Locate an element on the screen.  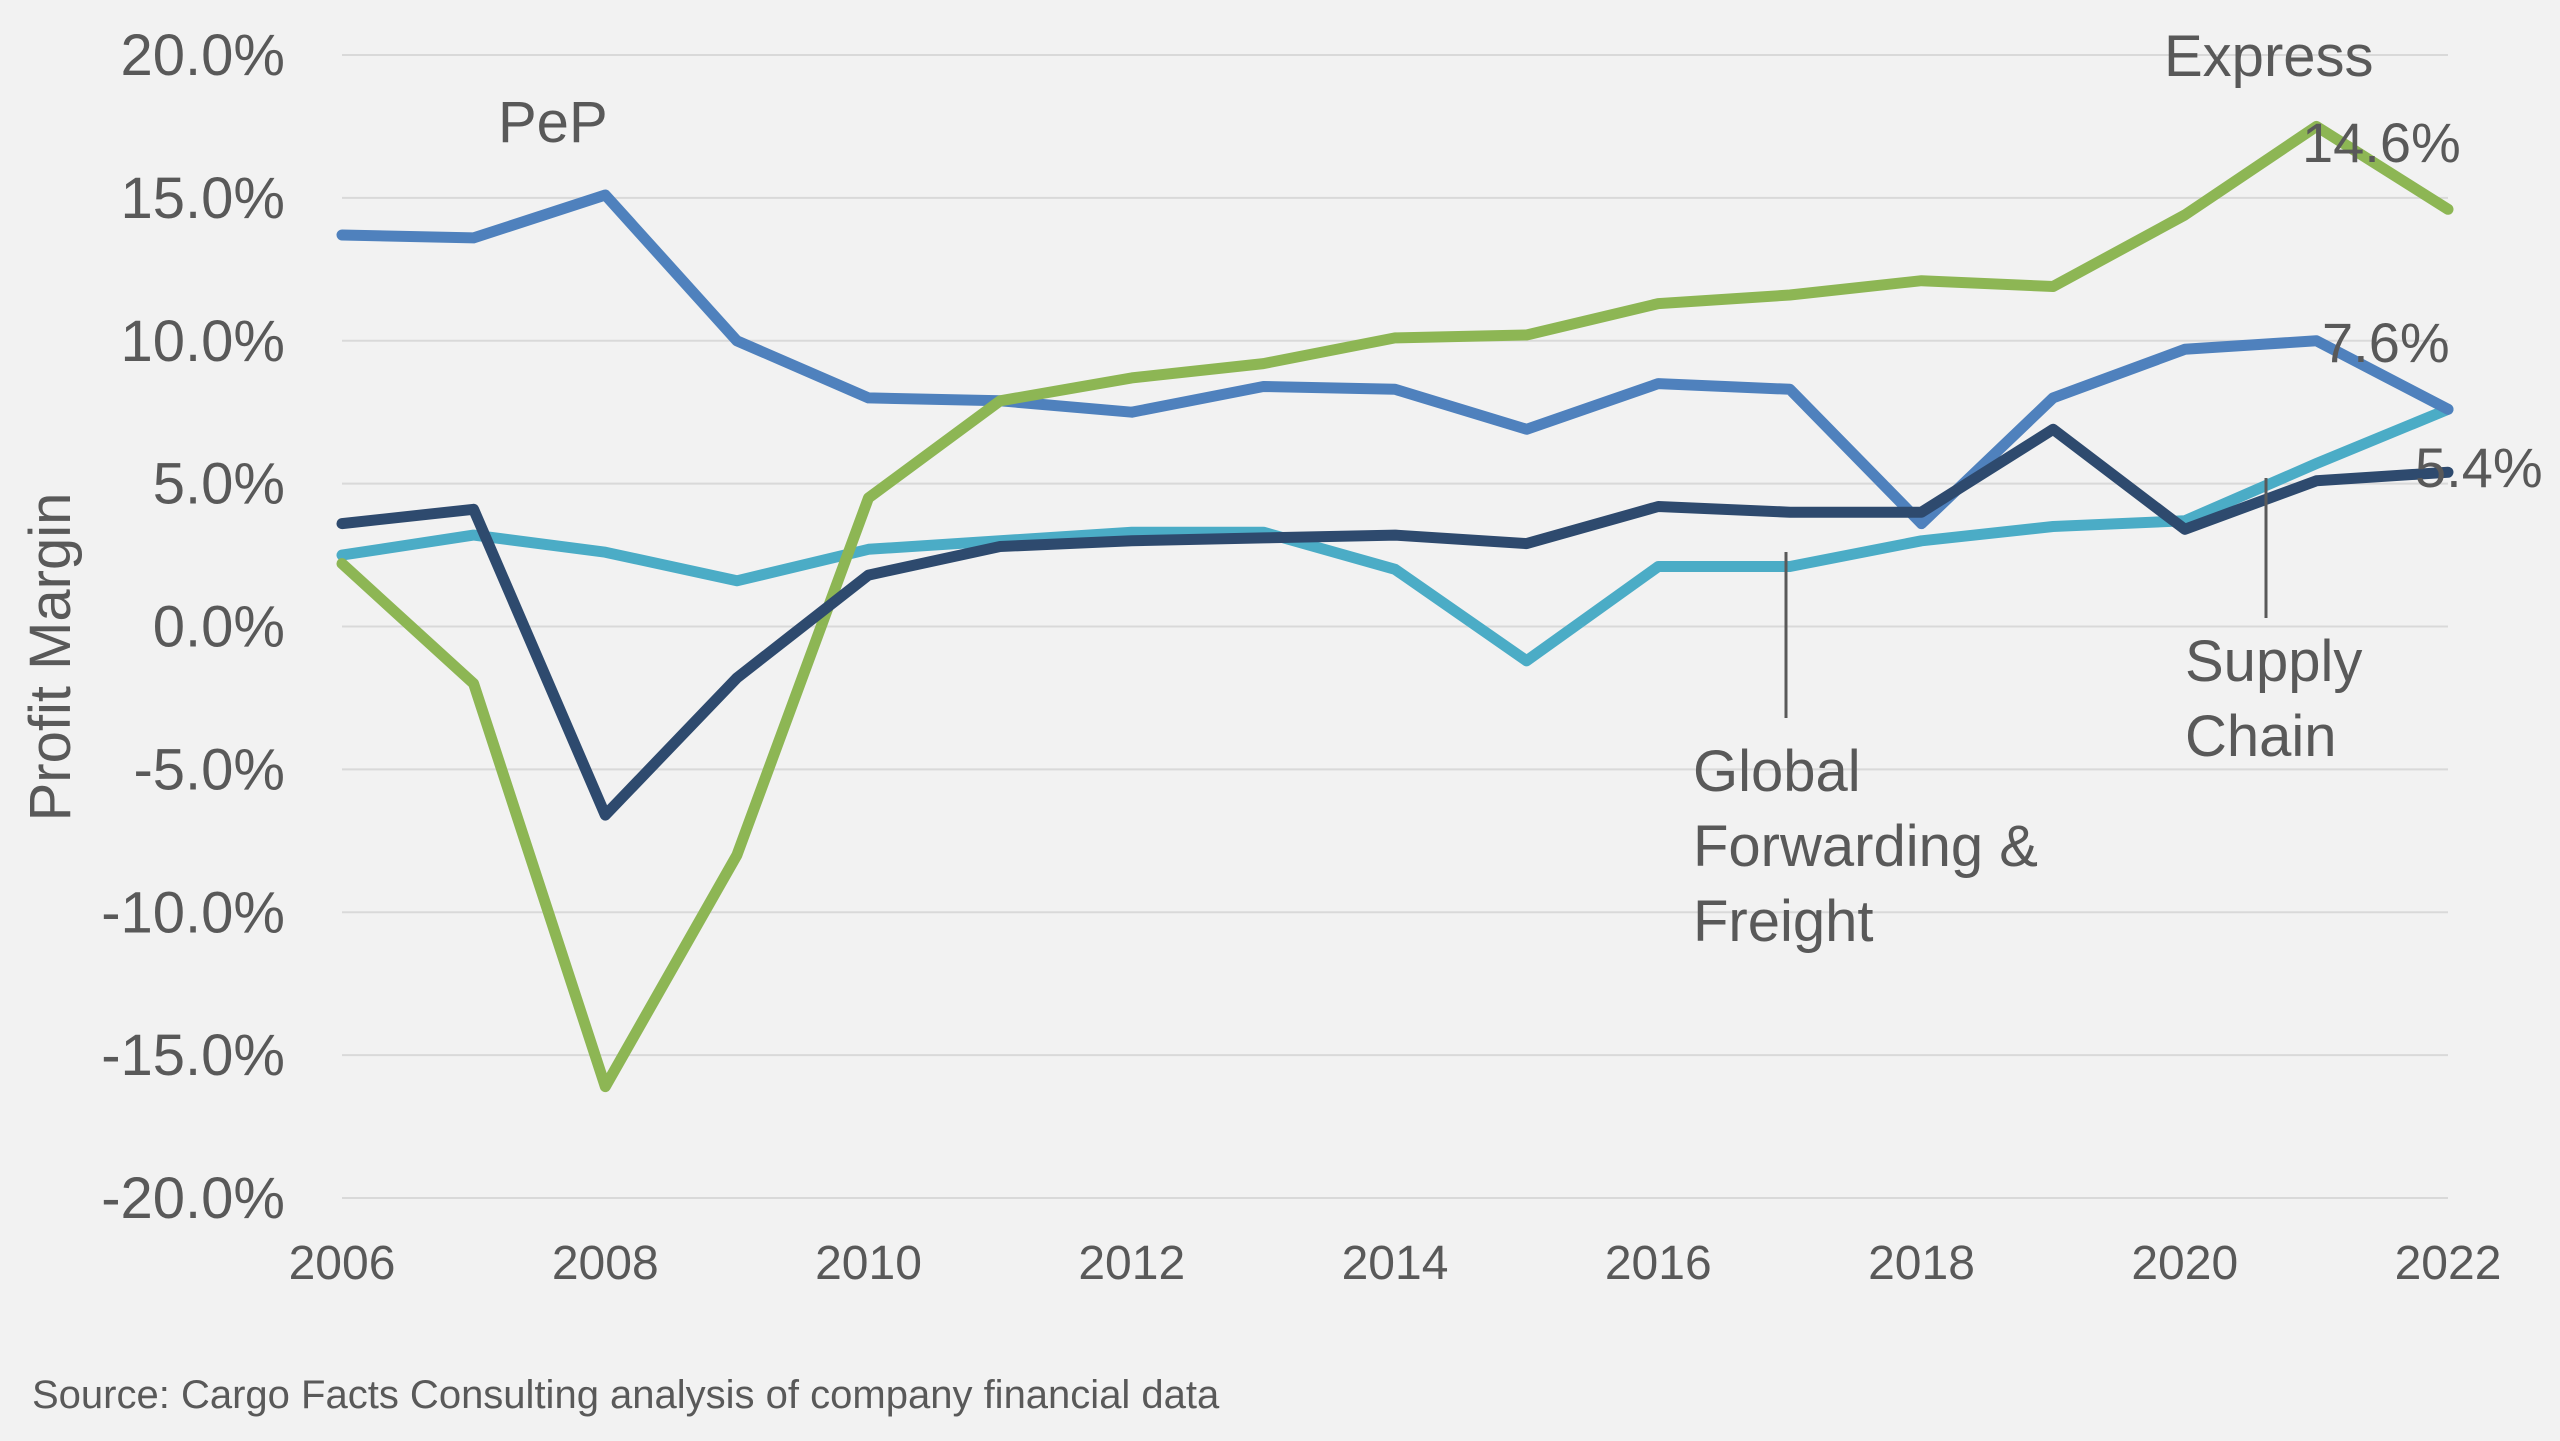
y-tick-label: -10.0% is located at coordinates (193, 912).